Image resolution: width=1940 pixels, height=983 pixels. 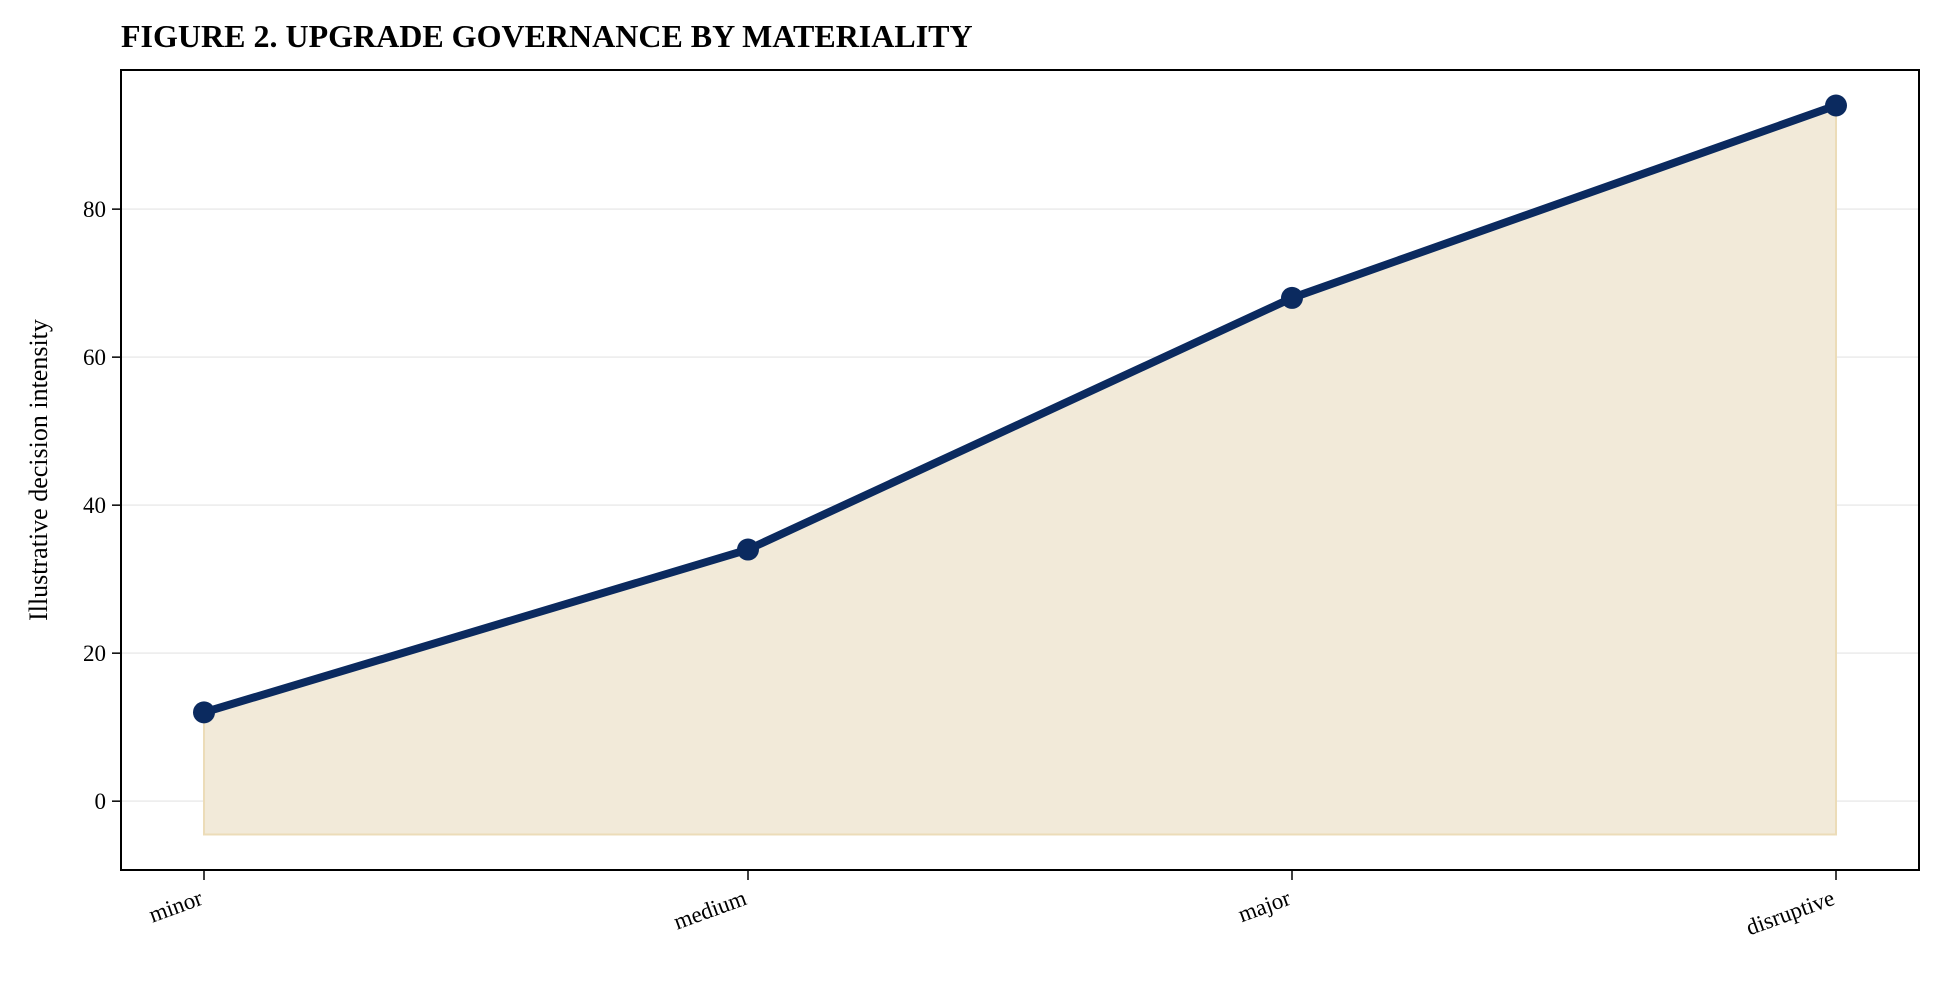 What do you see at coordinates (101, 801) in the screenshot?
I see `y-tick-label: 0` at bounding box center [101, 801].